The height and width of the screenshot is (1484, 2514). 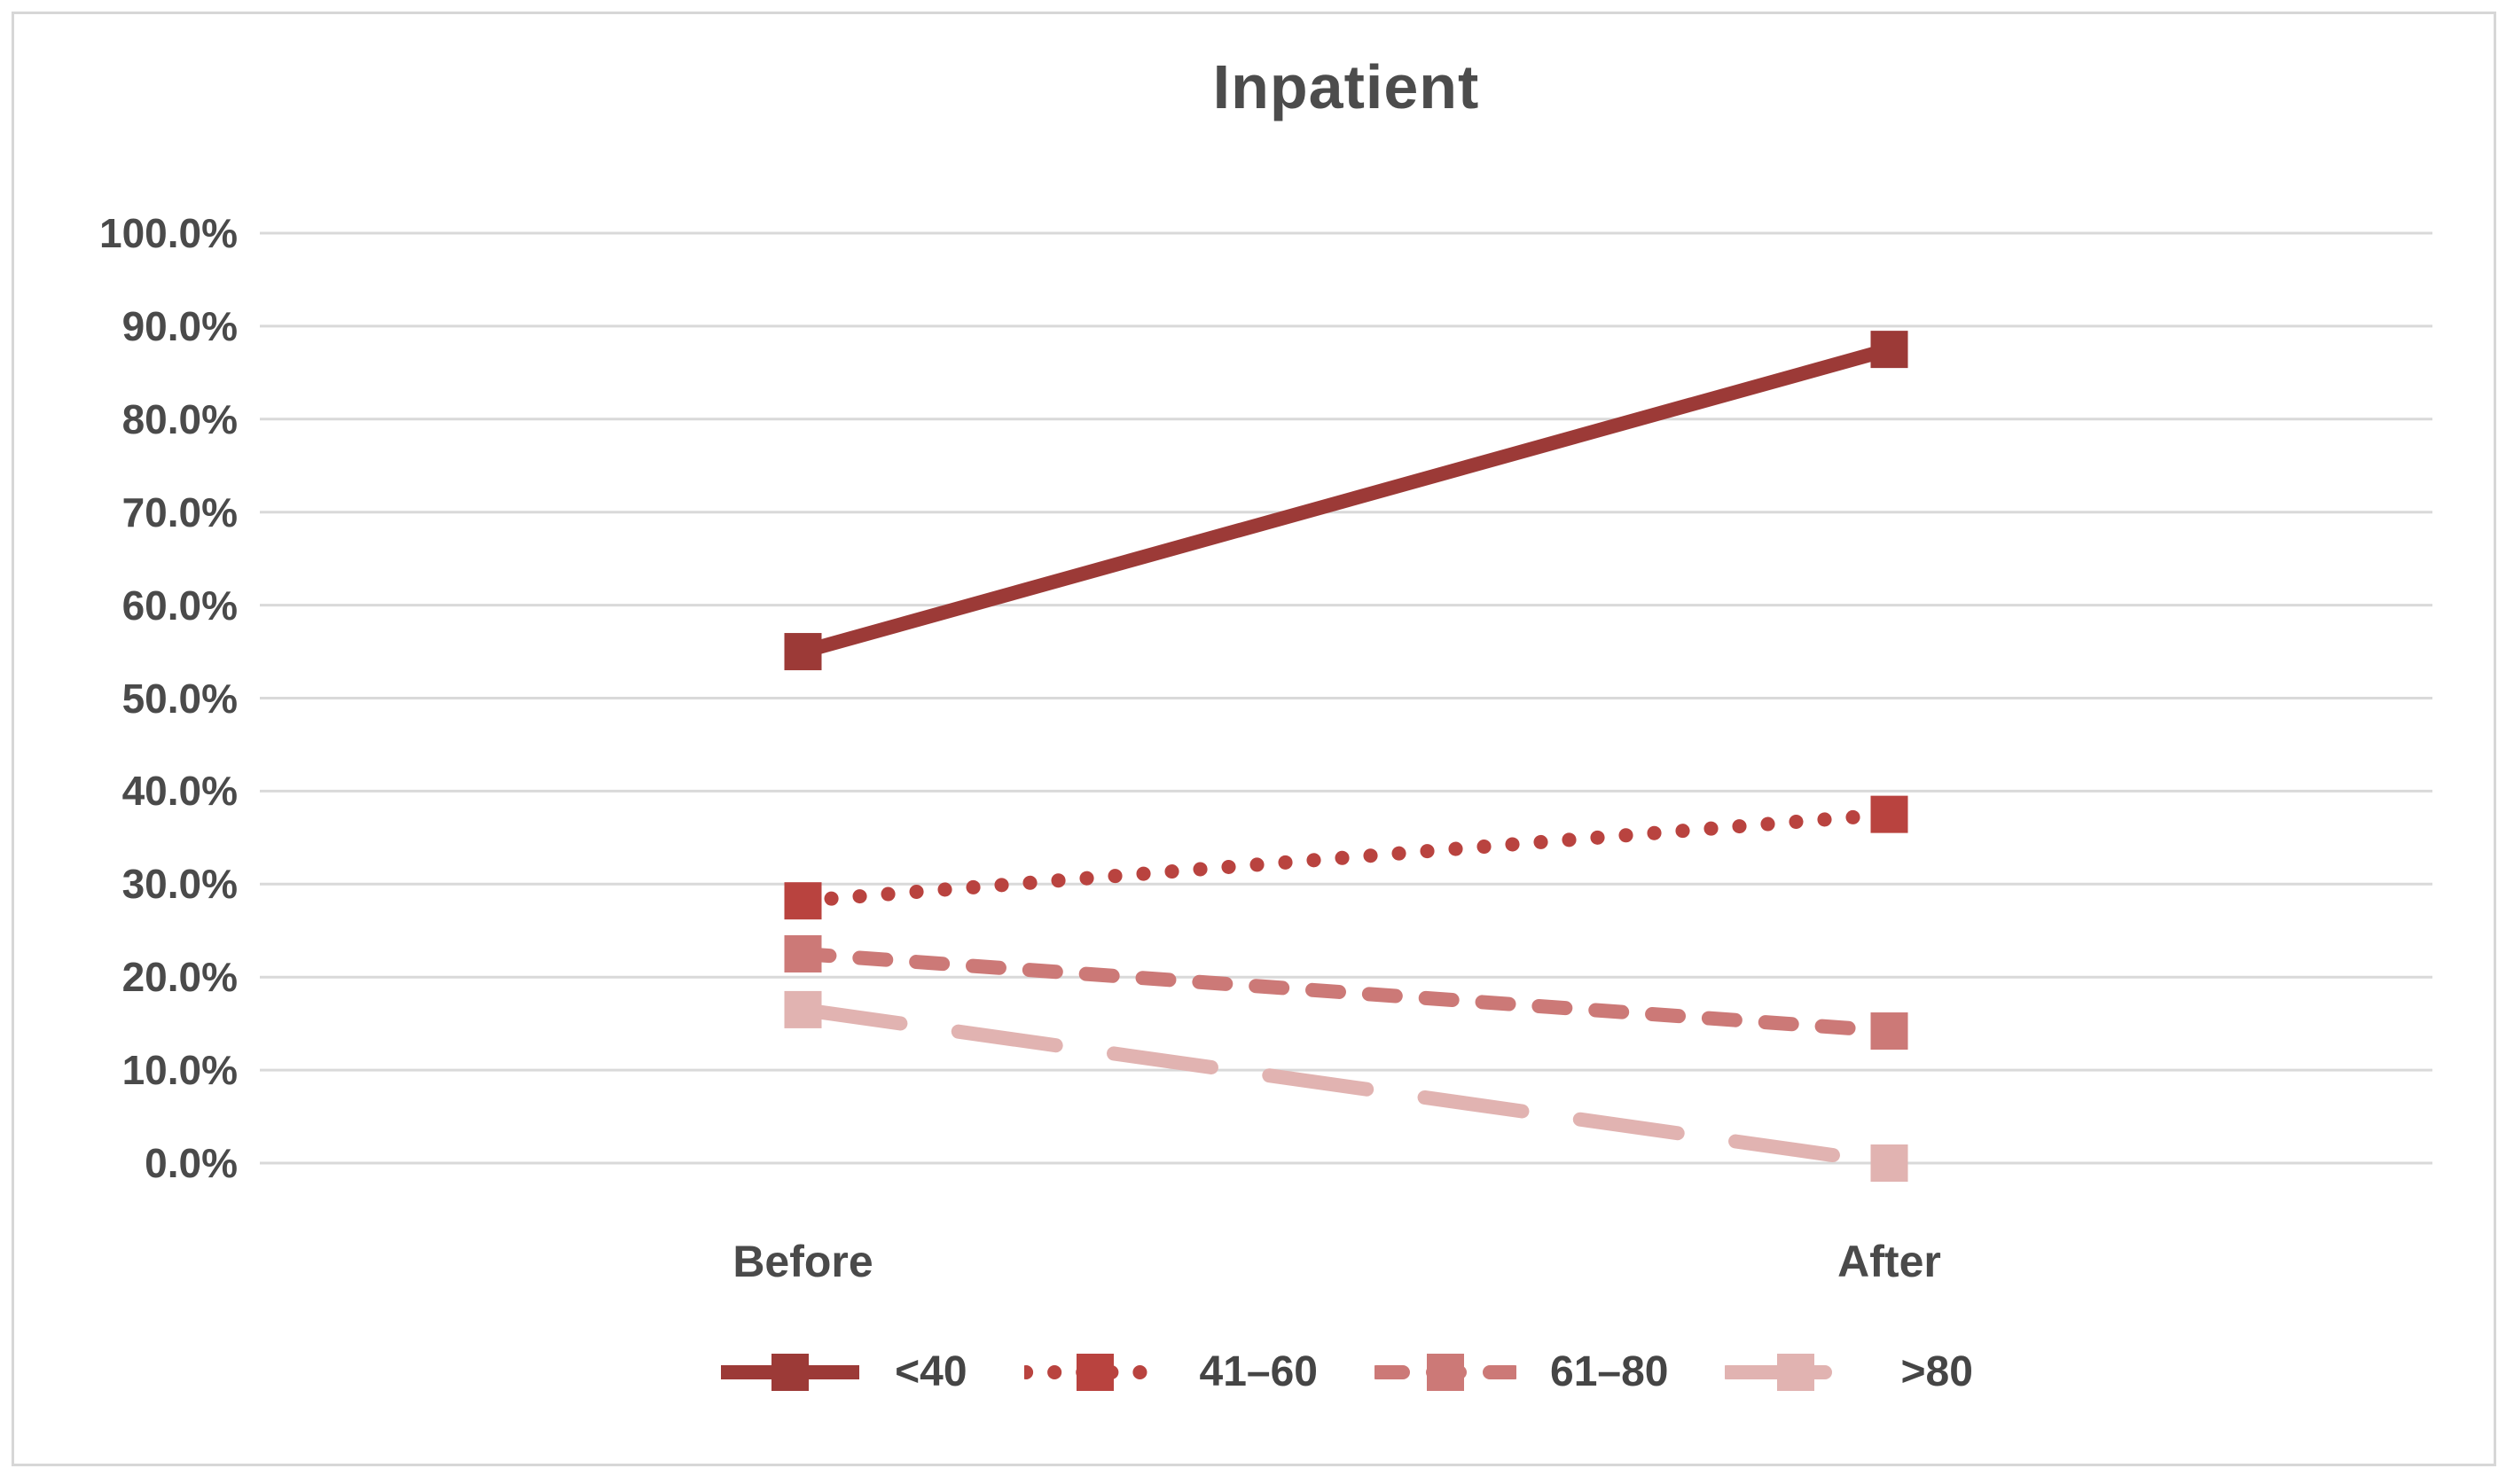 I want to click on marker-before->80, so click(x=803, y=1009).